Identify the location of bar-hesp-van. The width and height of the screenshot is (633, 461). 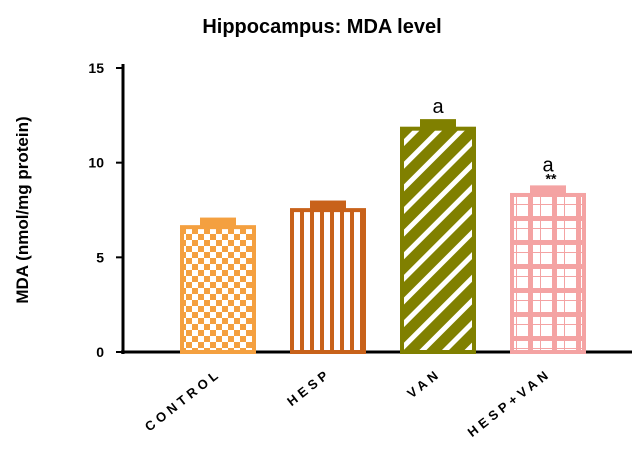
(548, 273).